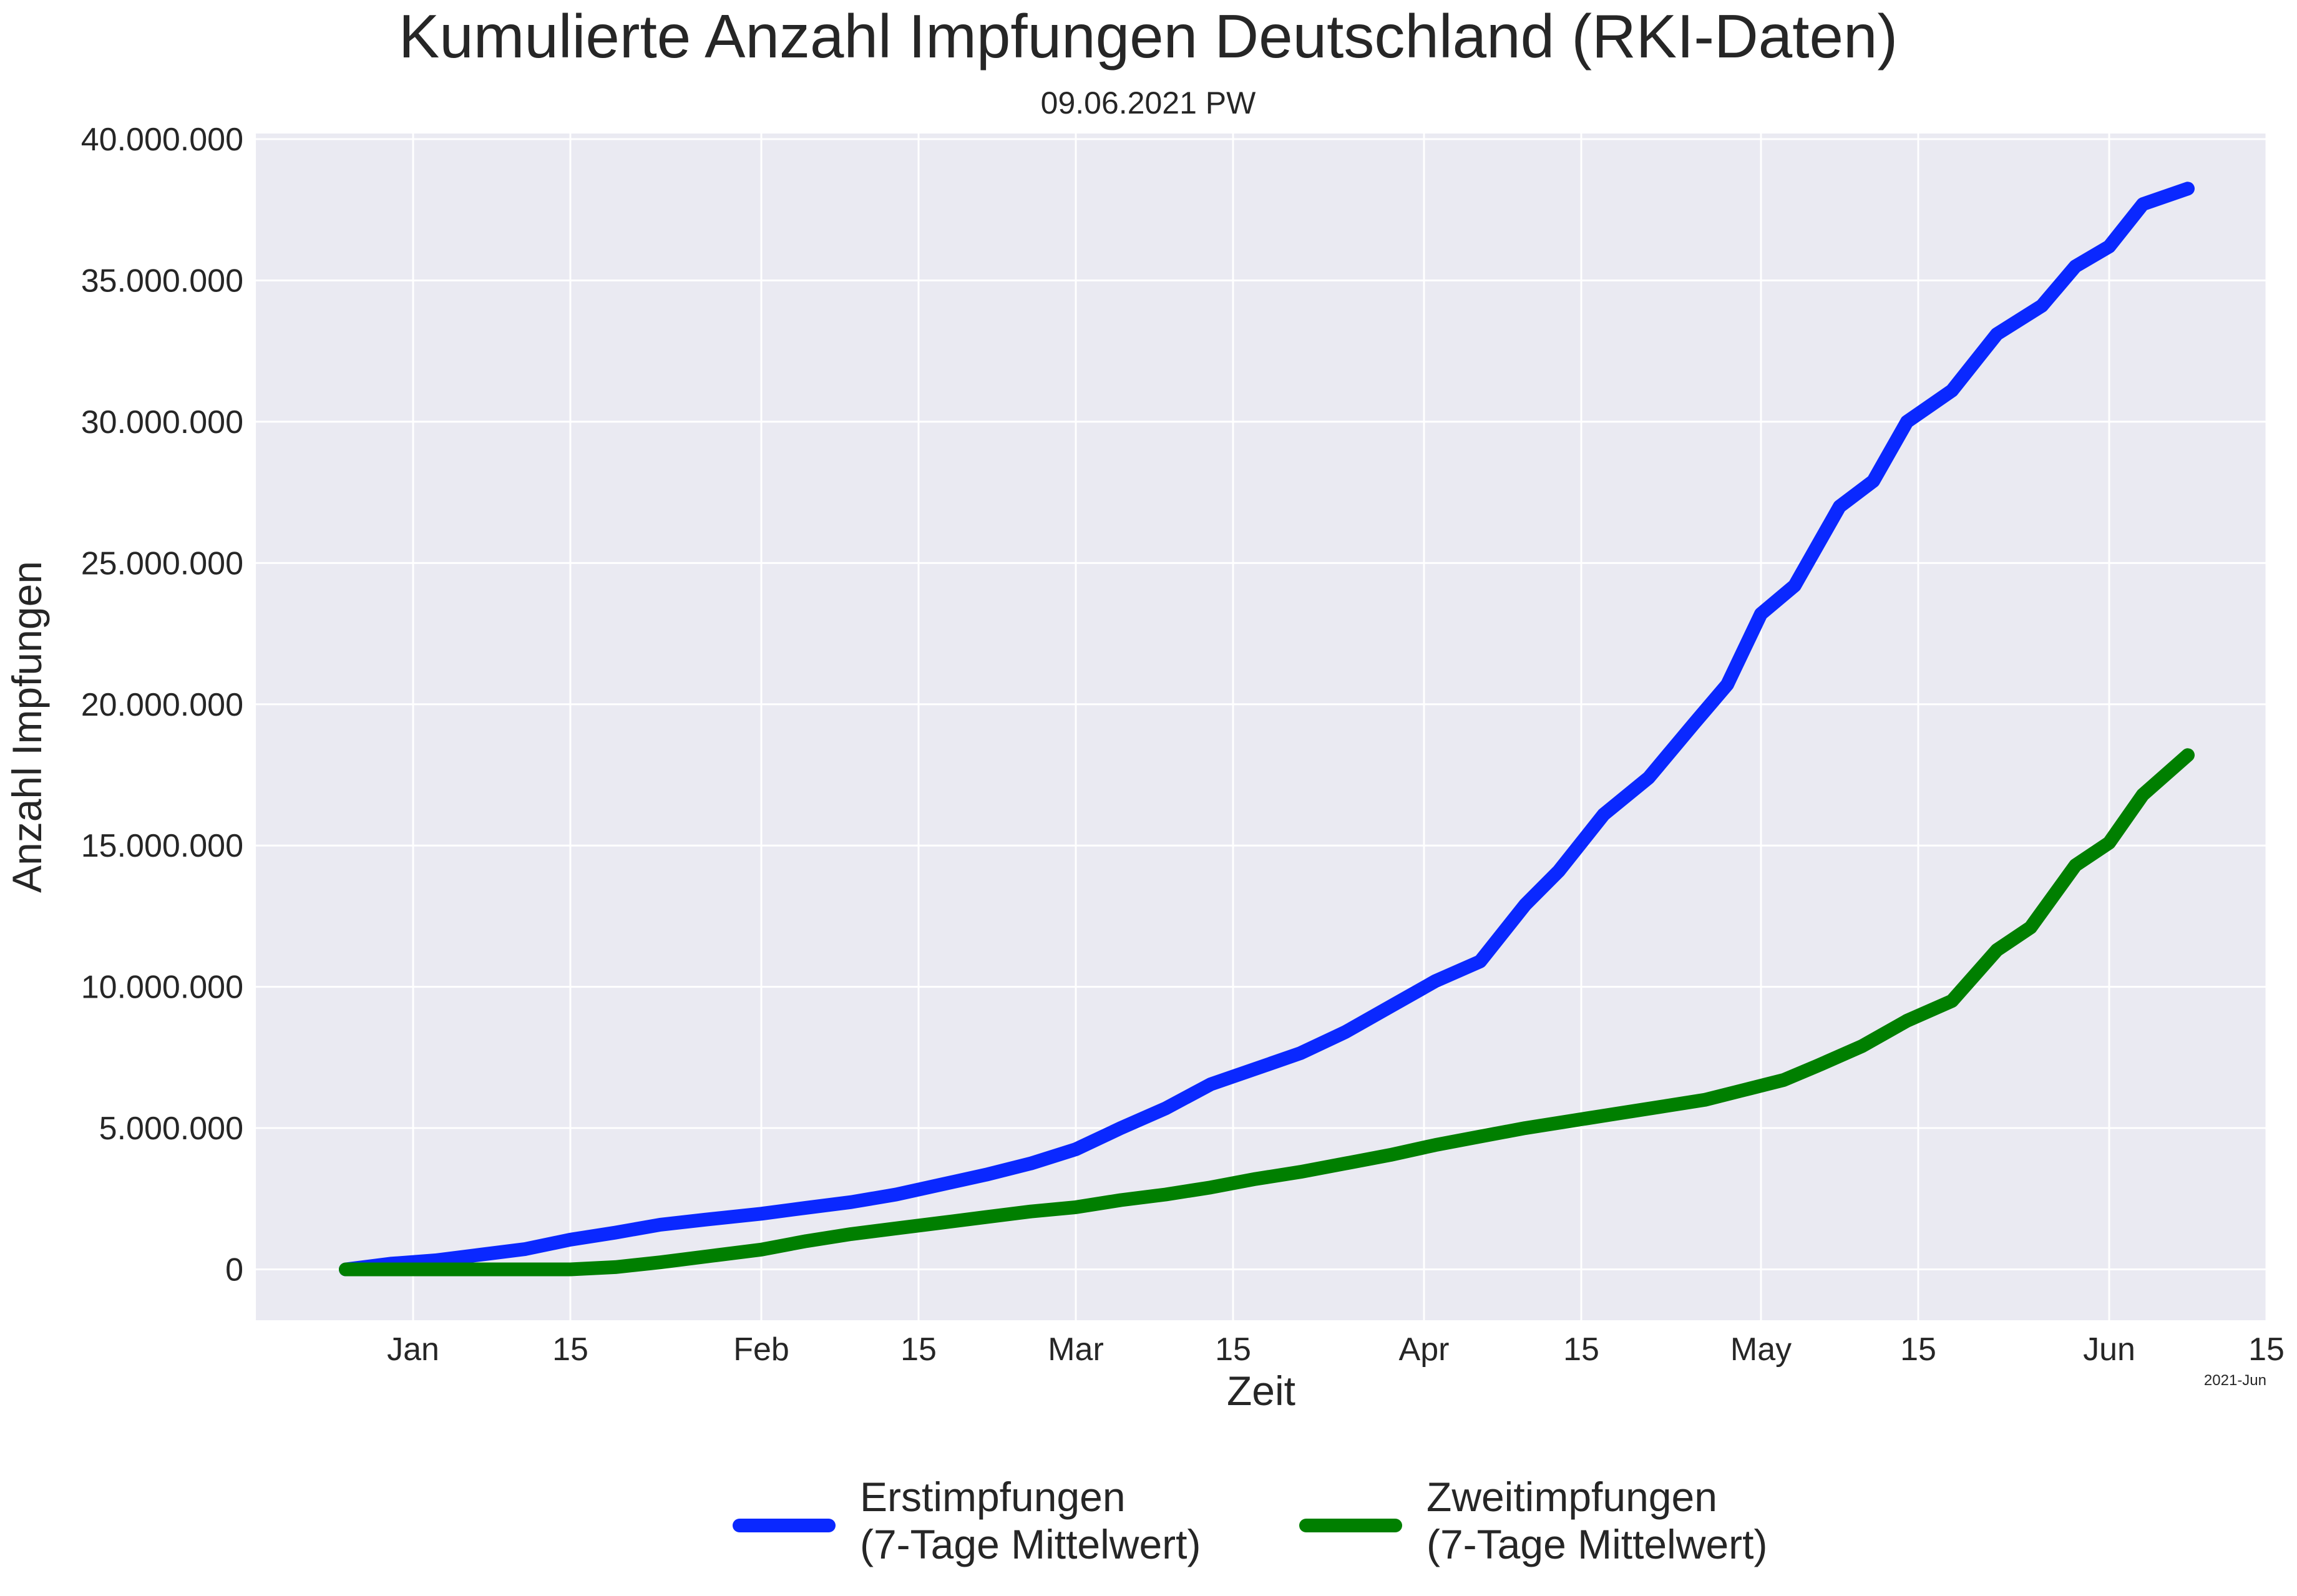  What do you see at coordinates (171, 1129) in the screenshot?
I see `y-tick-label: 5.000.000` at bounding box center [171, 1129].